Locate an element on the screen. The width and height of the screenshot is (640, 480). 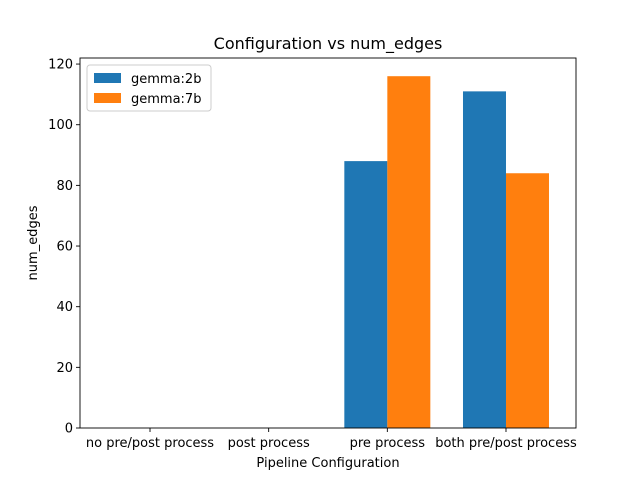
x-tick-label: post process is located at coordinates (269, 443).